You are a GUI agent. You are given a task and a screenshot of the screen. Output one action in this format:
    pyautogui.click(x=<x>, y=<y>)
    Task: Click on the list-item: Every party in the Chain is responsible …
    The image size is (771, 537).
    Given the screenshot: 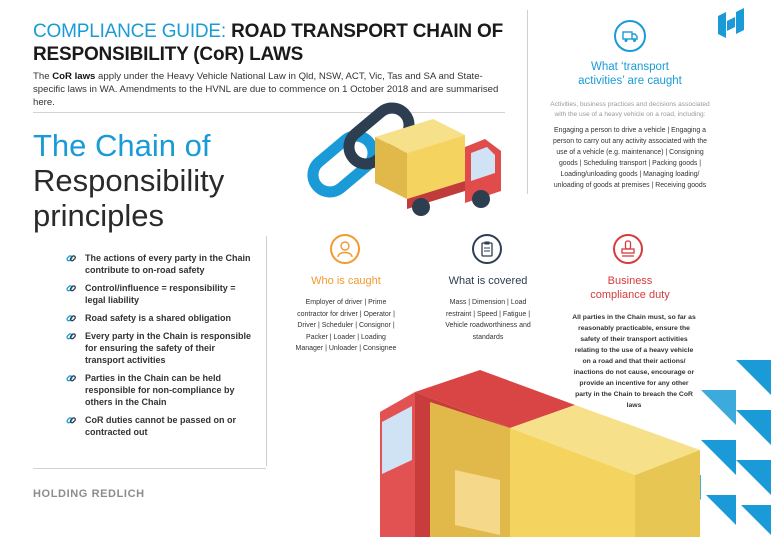 What is the action you would take?
    pyautogui.click(x=161, y=348)
    